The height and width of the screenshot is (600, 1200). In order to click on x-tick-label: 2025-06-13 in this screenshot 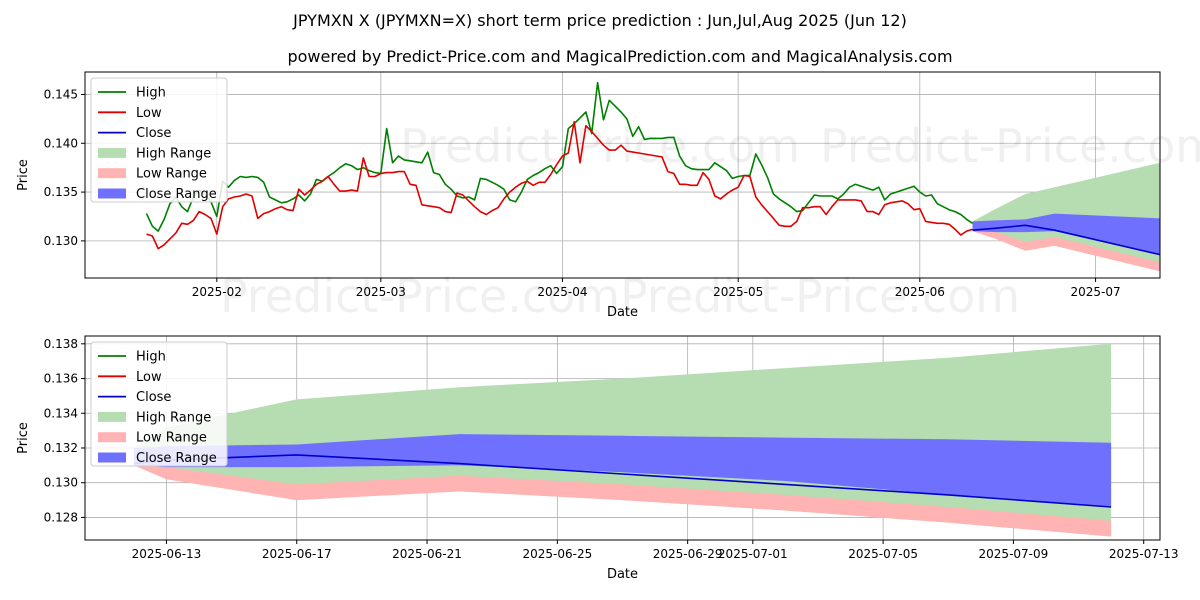, I will do `click(167, 554)`.